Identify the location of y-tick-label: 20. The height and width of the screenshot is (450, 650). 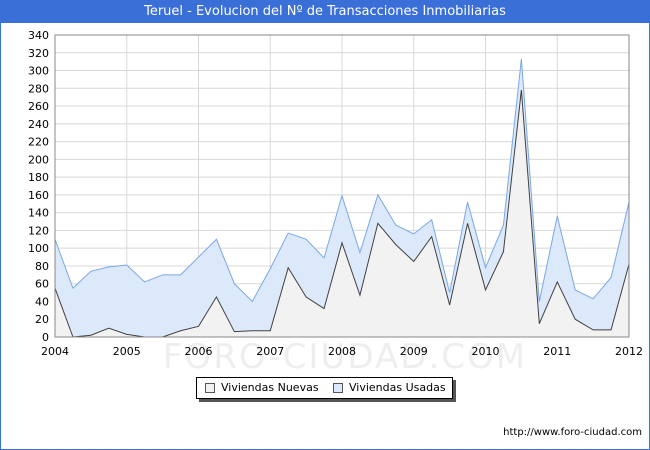
(42, 319).